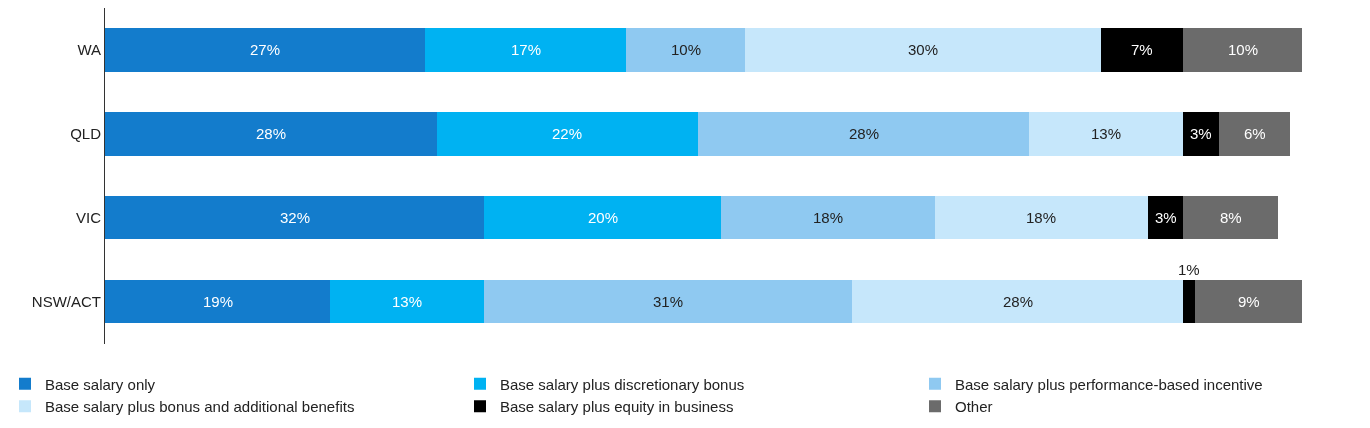 The width and height of the screenshot is (1370, 428). I want to click on data-label: 31%, so click(668, 301).